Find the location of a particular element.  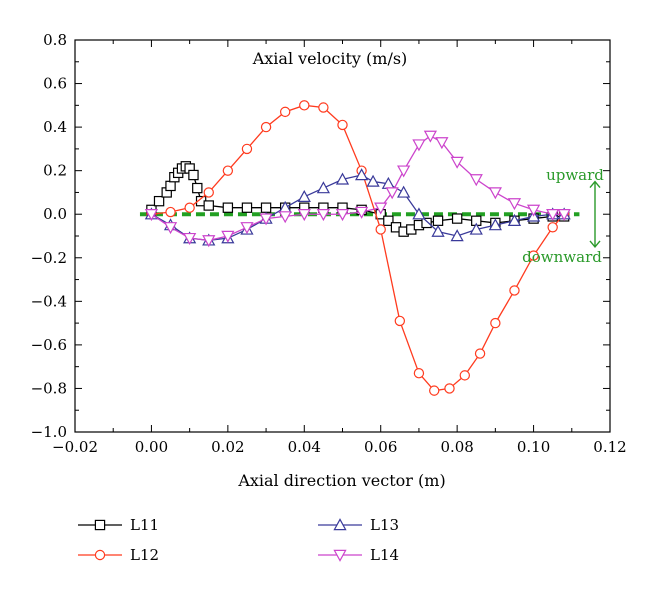

y-tick-label: −0.8 is located at coordinates (49, 388).